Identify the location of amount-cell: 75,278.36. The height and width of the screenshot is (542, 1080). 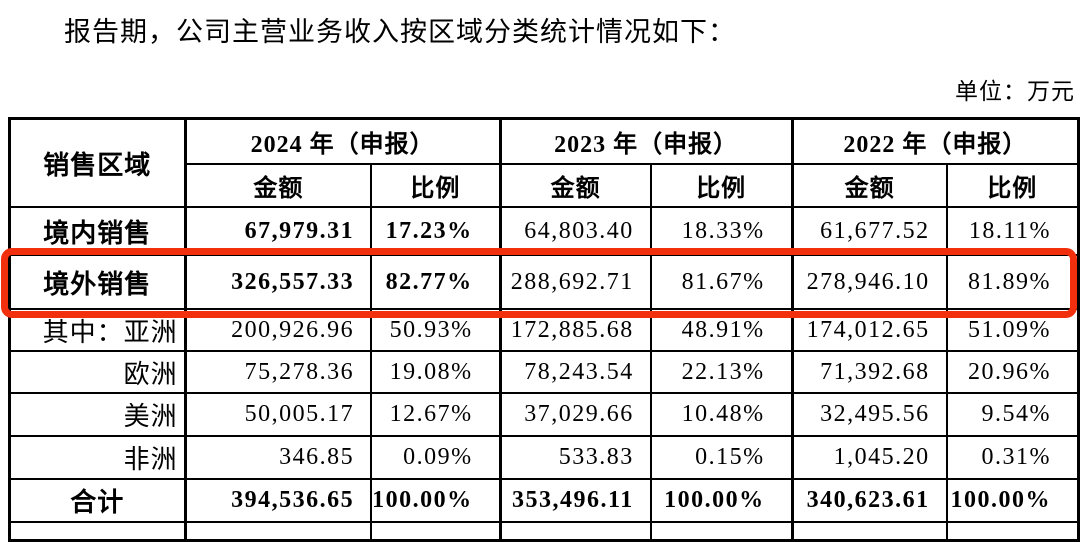
(278, 372).